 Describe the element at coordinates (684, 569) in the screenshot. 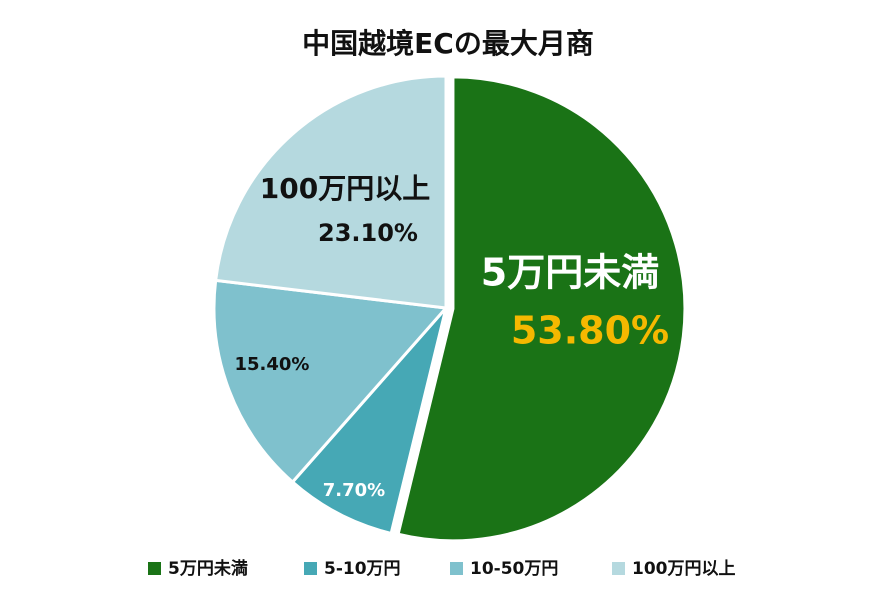

I see `legend-label: 100万円以上` at that location.